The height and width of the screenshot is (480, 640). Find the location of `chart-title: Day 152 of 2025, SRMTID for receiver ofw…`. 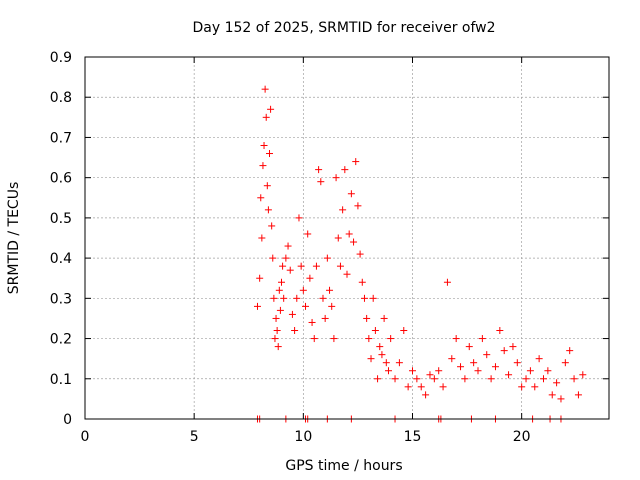

chart-title: Day 152 of 2025, SRMTID for receiver ofw… is located at coordinates (343, 28).